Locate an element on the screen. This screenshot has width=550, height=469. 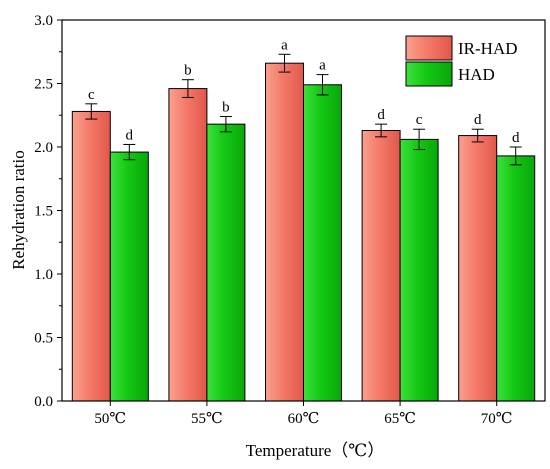
legend-swatch-had is located at coordinates (429, 74).